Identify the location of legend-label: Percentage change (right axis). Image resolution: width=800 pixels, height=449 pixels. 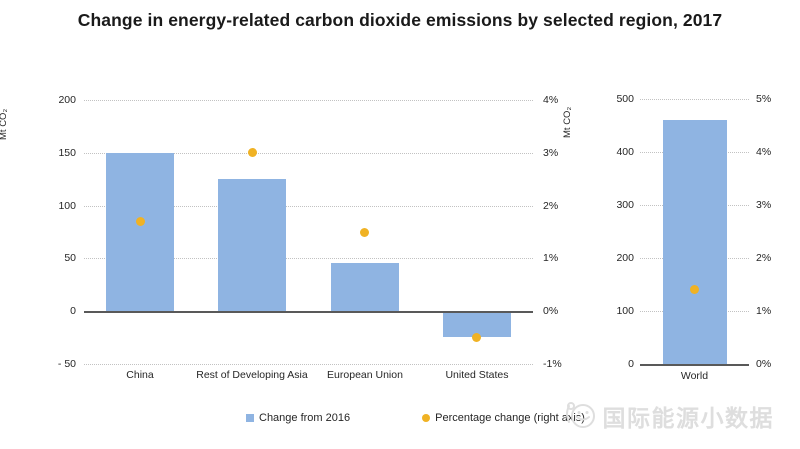
(510, 418).